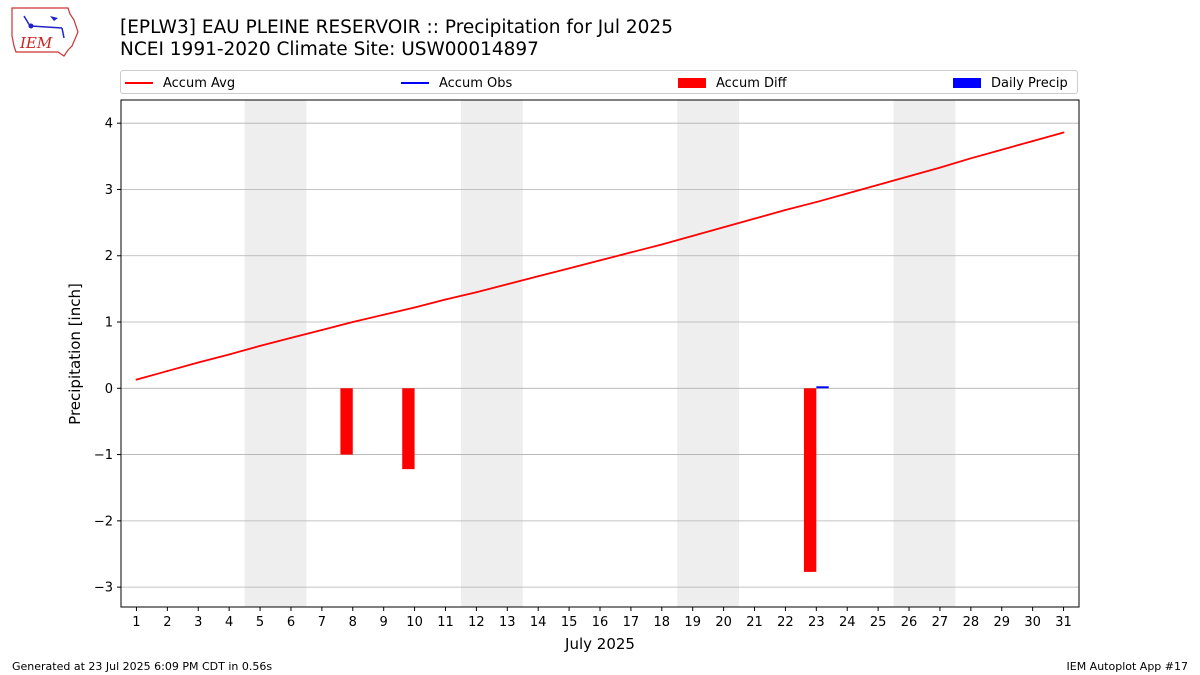 The image size is (1200, 675). I want to click on x-tick-label: 13, so click(507, 622).